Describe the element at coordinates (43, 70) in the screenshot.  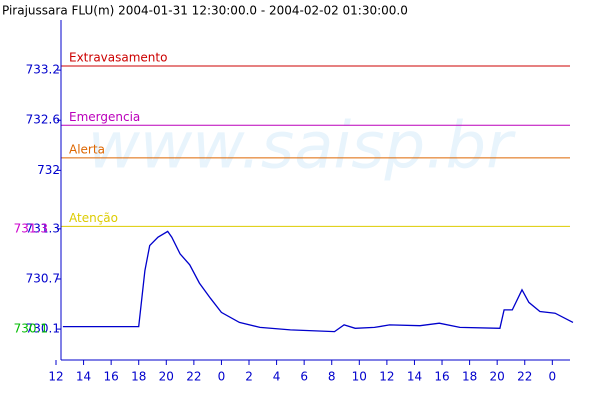
I see `y-tick-label: 733.2` at that location.